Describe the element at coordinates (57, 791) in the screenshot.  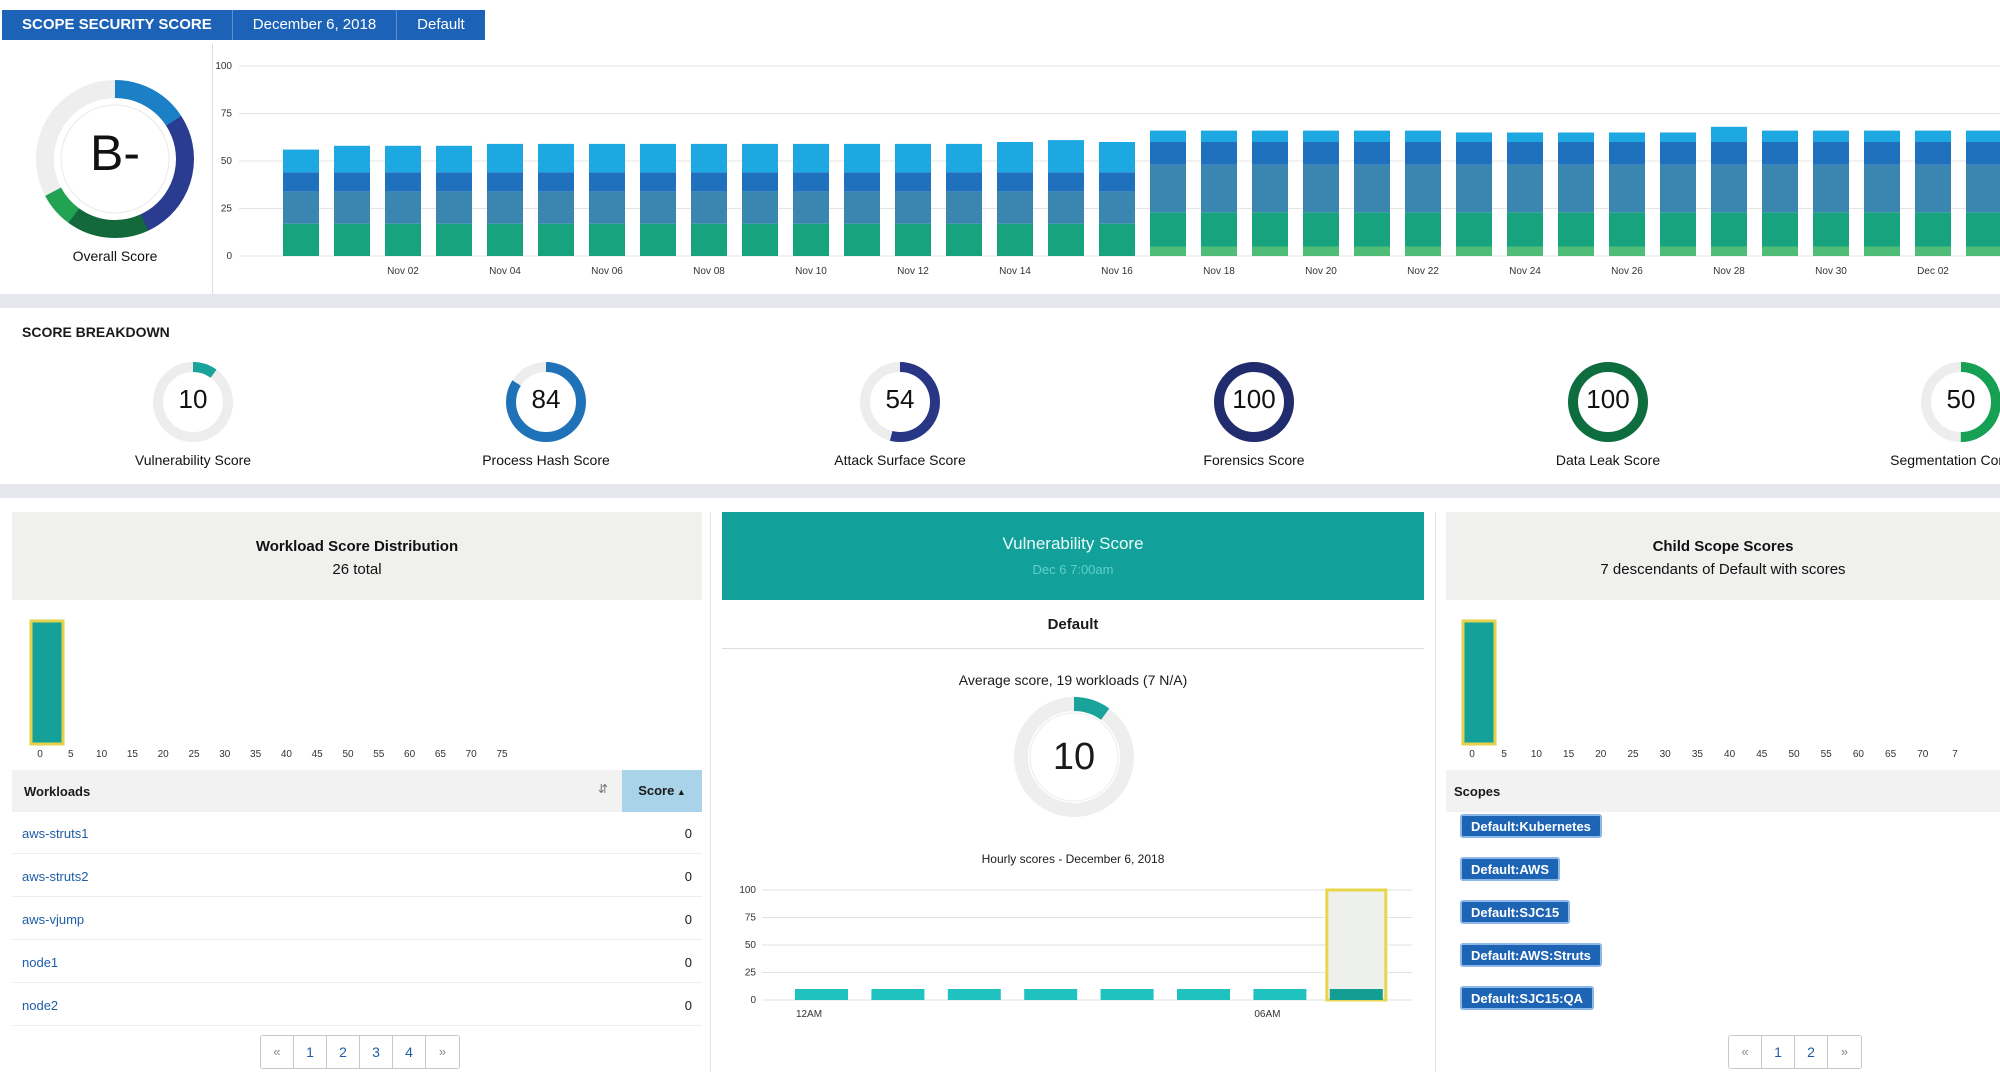
I see `col-workloads: Workloads` at that location.